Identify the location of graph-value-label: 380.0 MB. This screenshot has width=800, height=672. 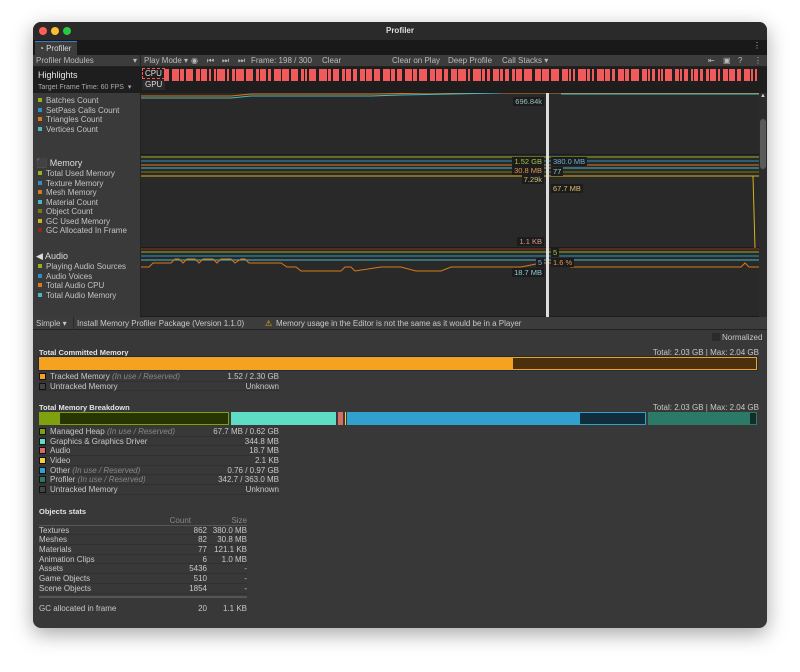
(569, 161).